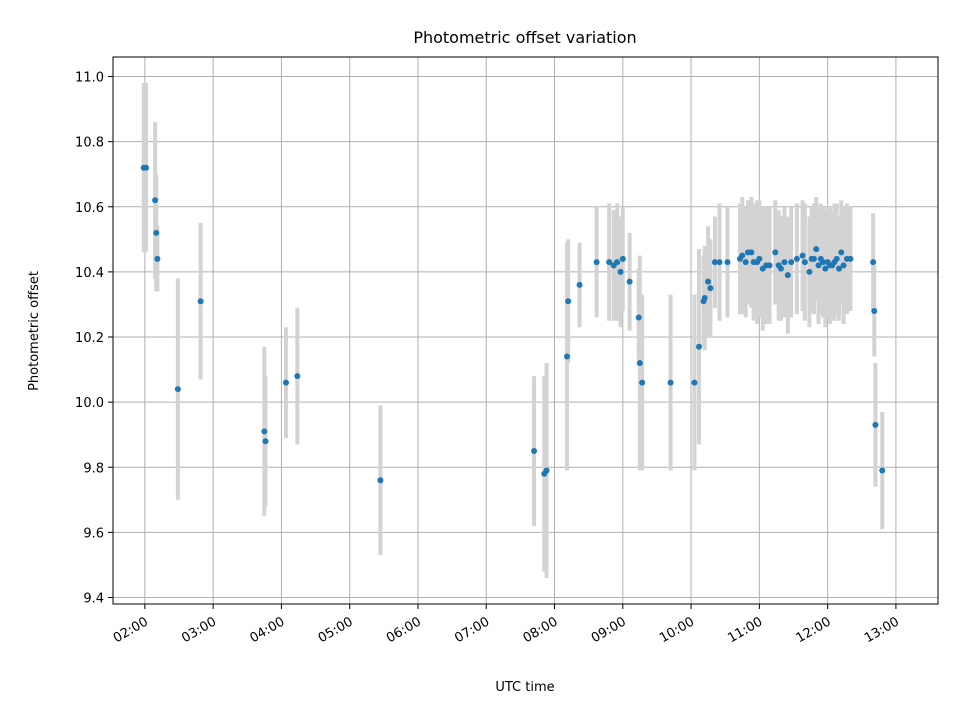  What do you see at coordinates (93, 533) in the screenshot?
I see `y-tick-label: 9.6` at bounding box center [93, 533].